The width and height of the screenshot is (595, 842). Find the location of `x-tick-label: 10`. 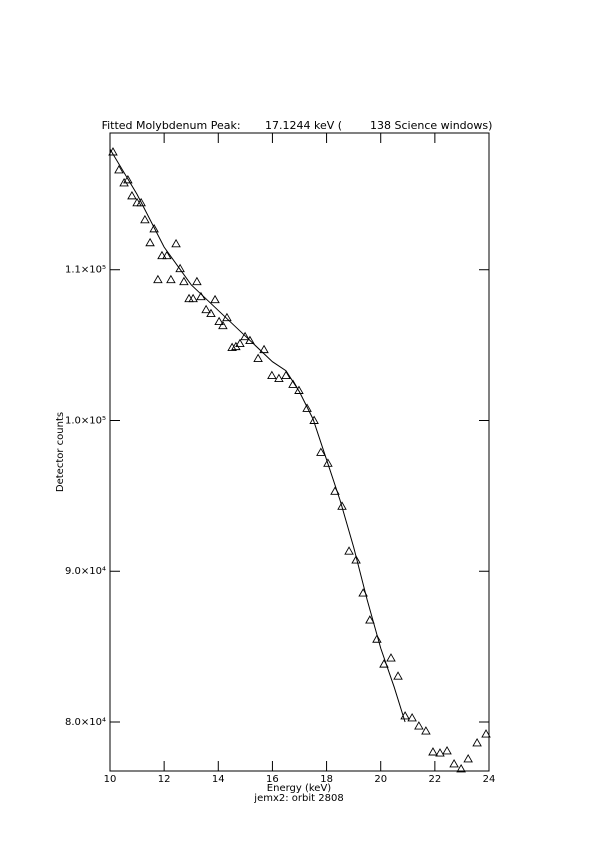

x-tick-label: 10 is located at coordinates (110, 779).